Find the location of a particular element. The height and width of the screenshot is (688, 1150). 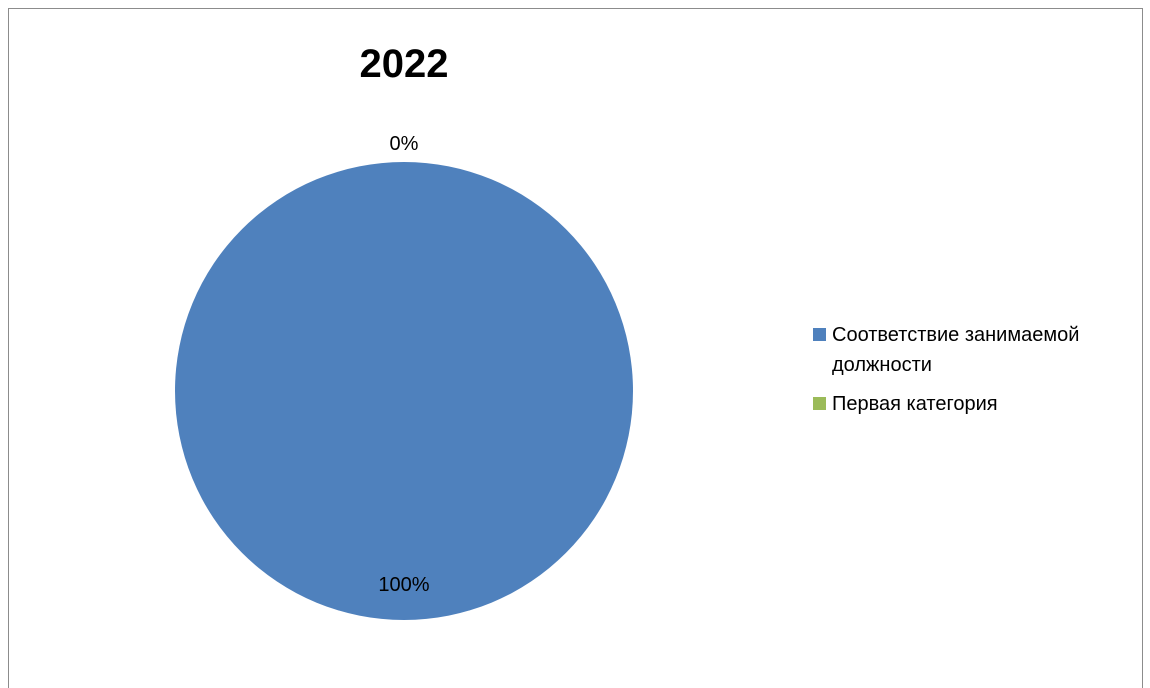

chart-title: 2022 is located at coordinates (404, 64).